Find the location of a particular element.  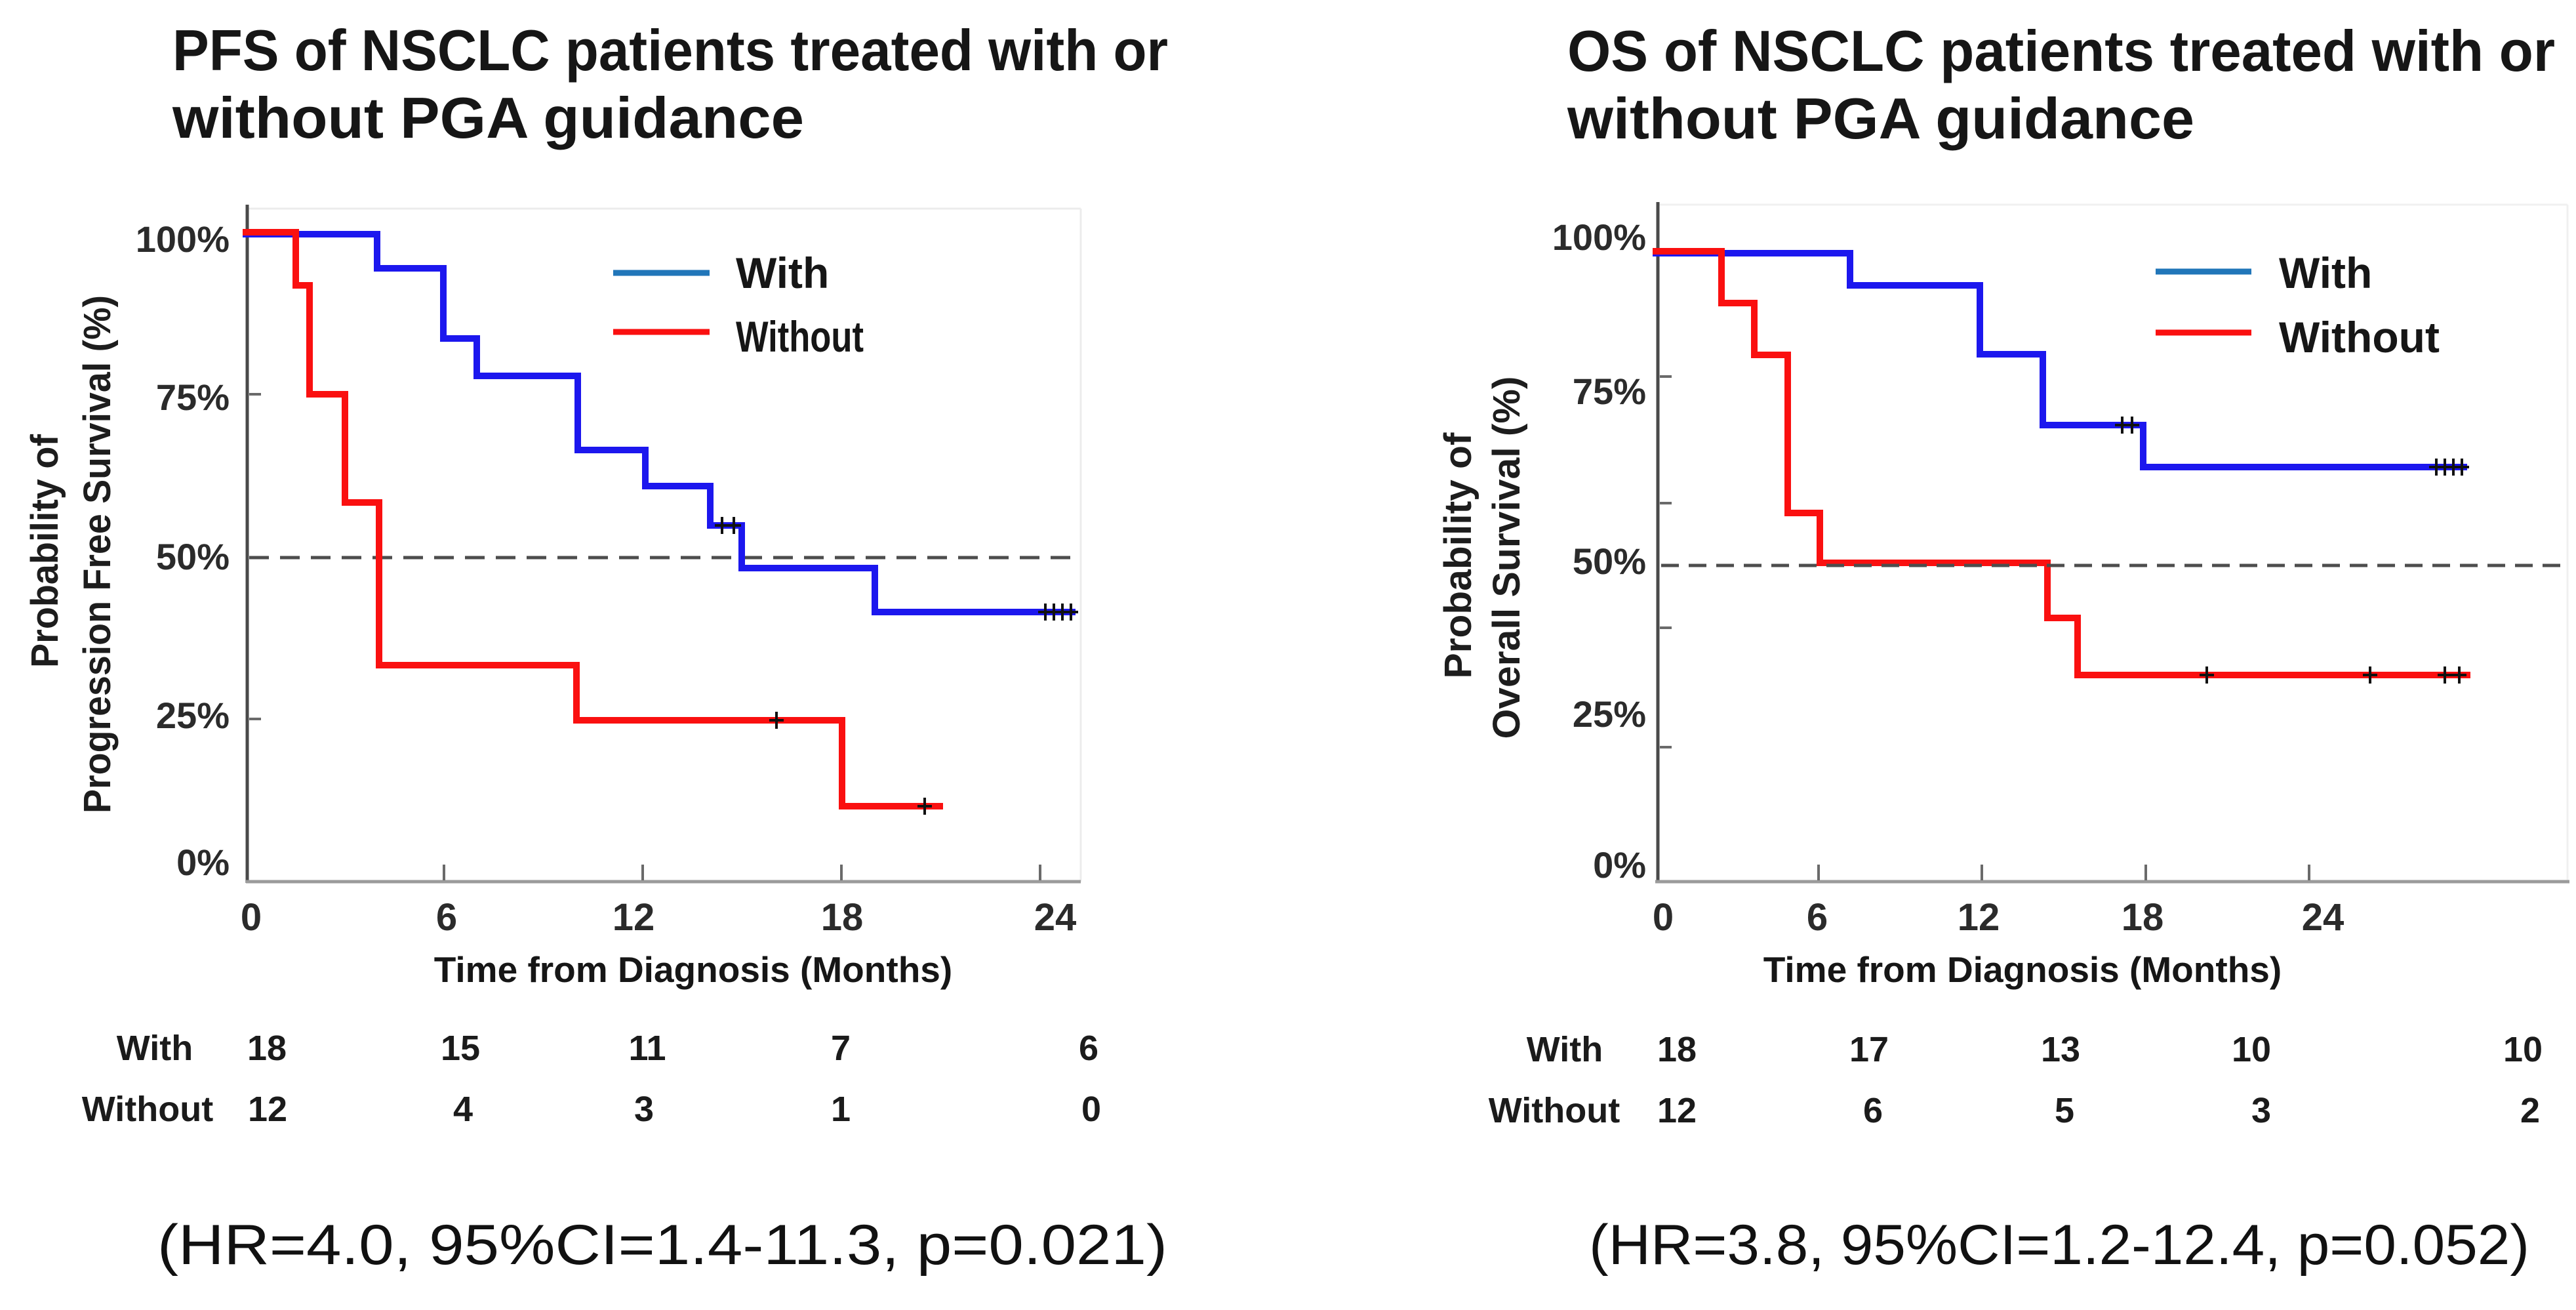

svg-text: 17 is located at coordinates (1869, 1049).